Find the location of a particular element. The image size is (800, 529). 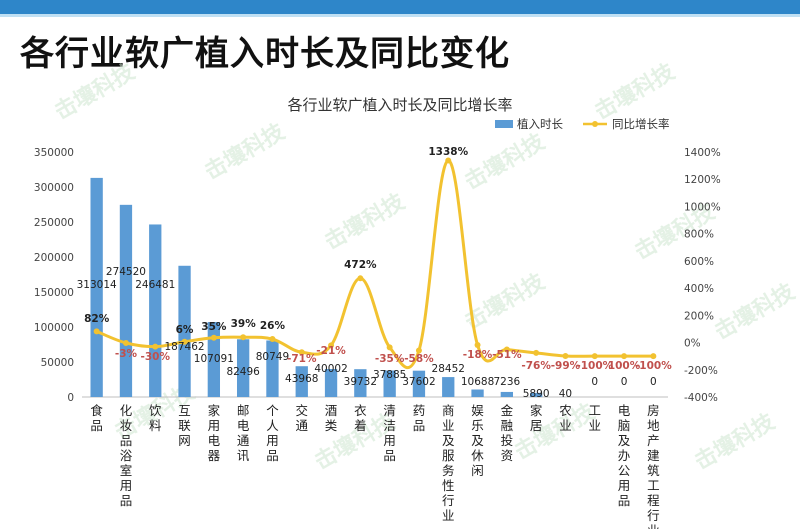

line-value-label: 1338% is located at coordinates (448, 152).